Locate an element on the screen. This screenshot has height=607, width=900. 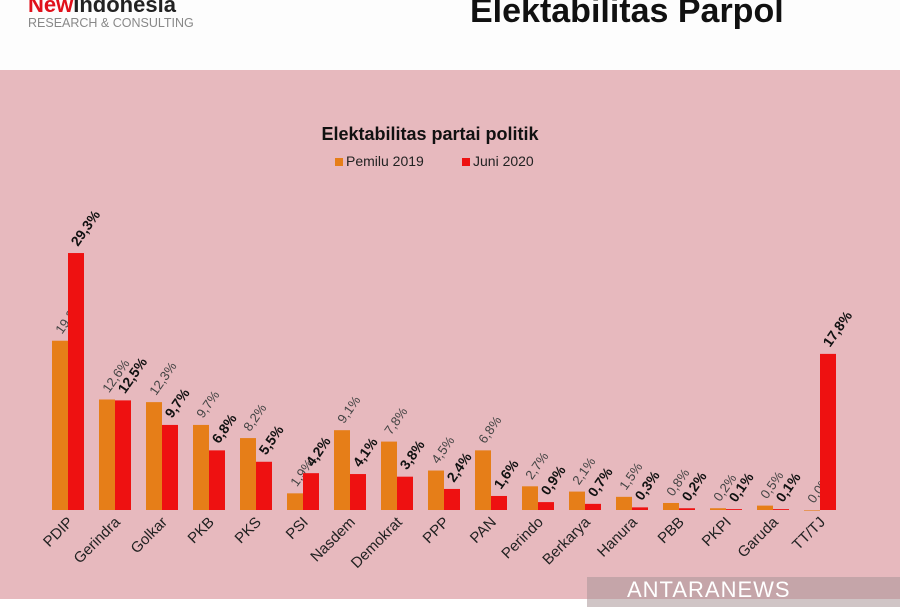
data-label: 4,1% is located at coordinates (365, 452).